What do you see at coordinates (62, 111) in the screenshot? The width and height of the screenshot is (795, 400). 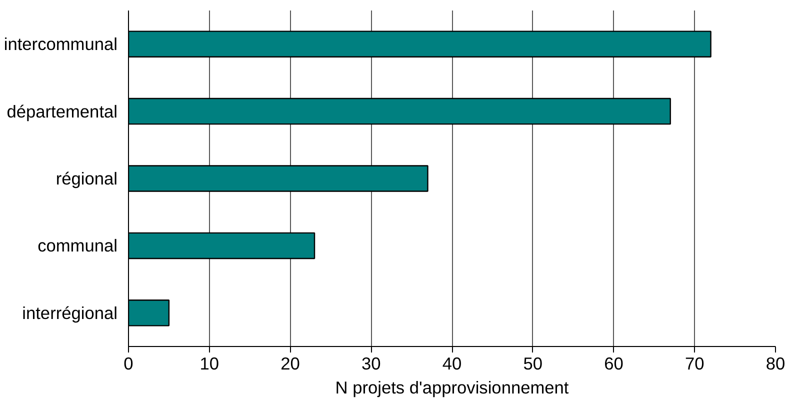 I see `y-tick-label: départemental` at bounding box center [62, 111].